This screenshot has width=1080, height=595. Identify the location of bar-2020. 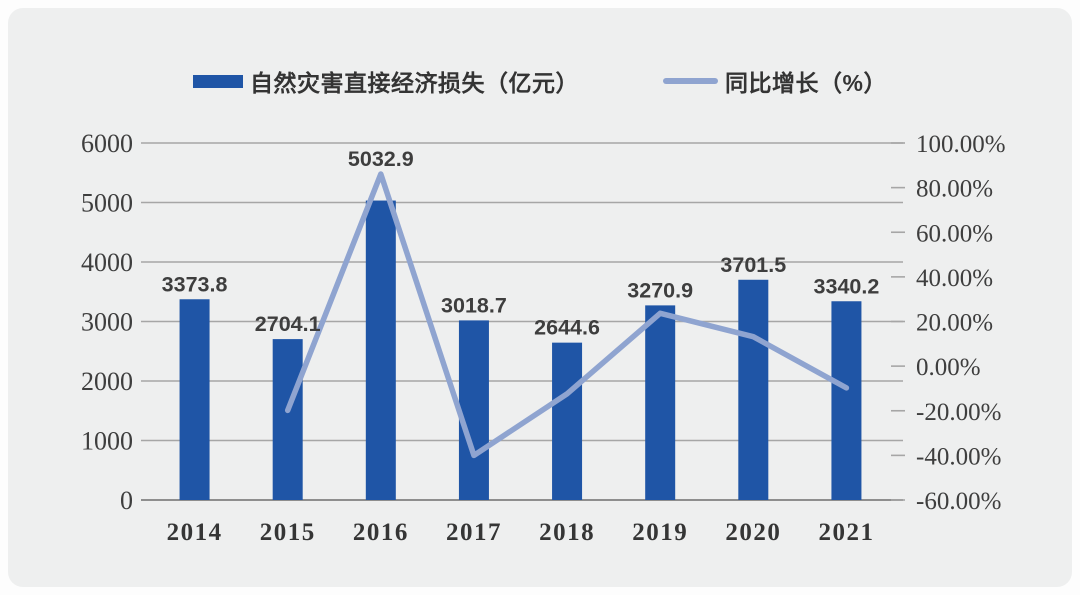
(753, 389).